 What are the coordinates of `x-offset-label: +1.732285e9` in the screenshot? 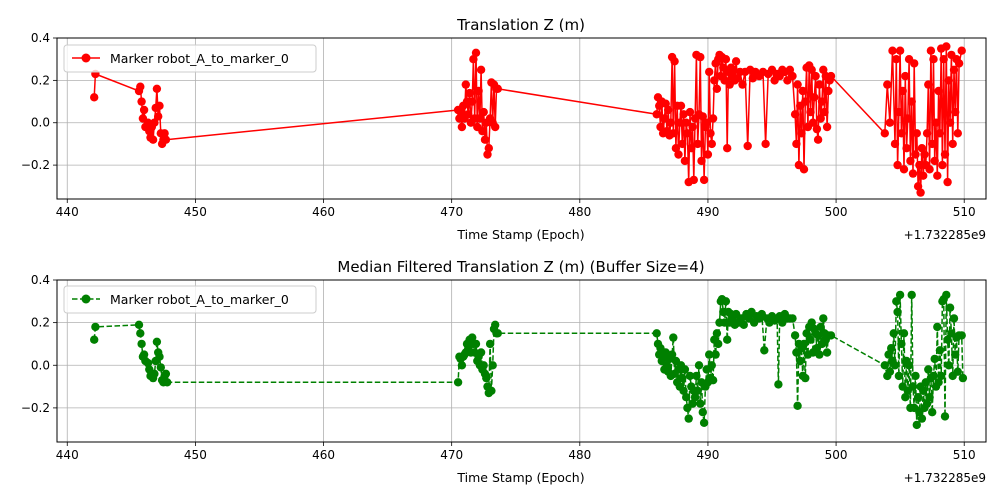 It's located at (945, 235).